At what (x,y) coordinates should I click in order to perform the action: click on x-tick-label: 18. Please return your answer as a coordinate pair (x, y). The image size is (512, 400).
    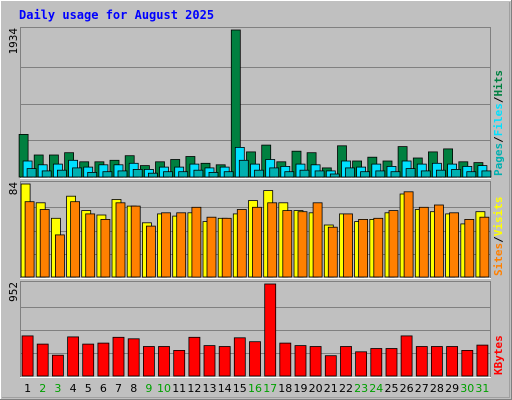
    Looking at the image, I should click on (285, 388).